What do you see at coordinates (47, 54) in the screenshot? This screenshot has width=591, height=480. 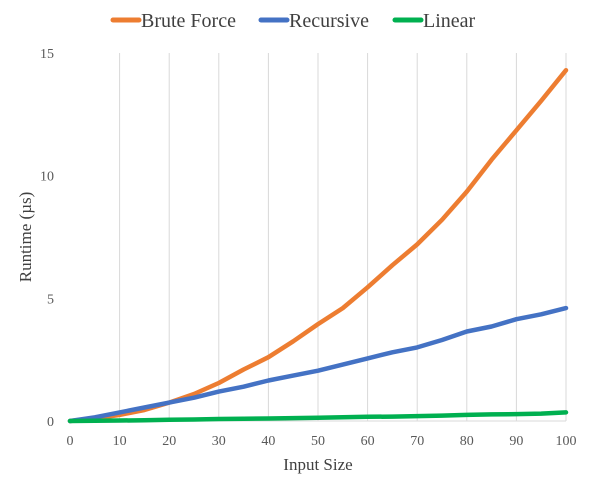 I see `y-tick-label: 15` at bounding box center [47, 54].